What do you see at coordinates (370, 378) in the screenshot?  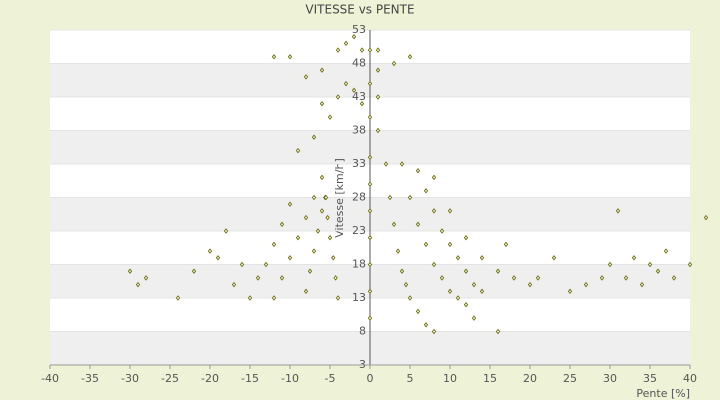 I see `x-tick-label: 0` at bounding box center [370, 378].